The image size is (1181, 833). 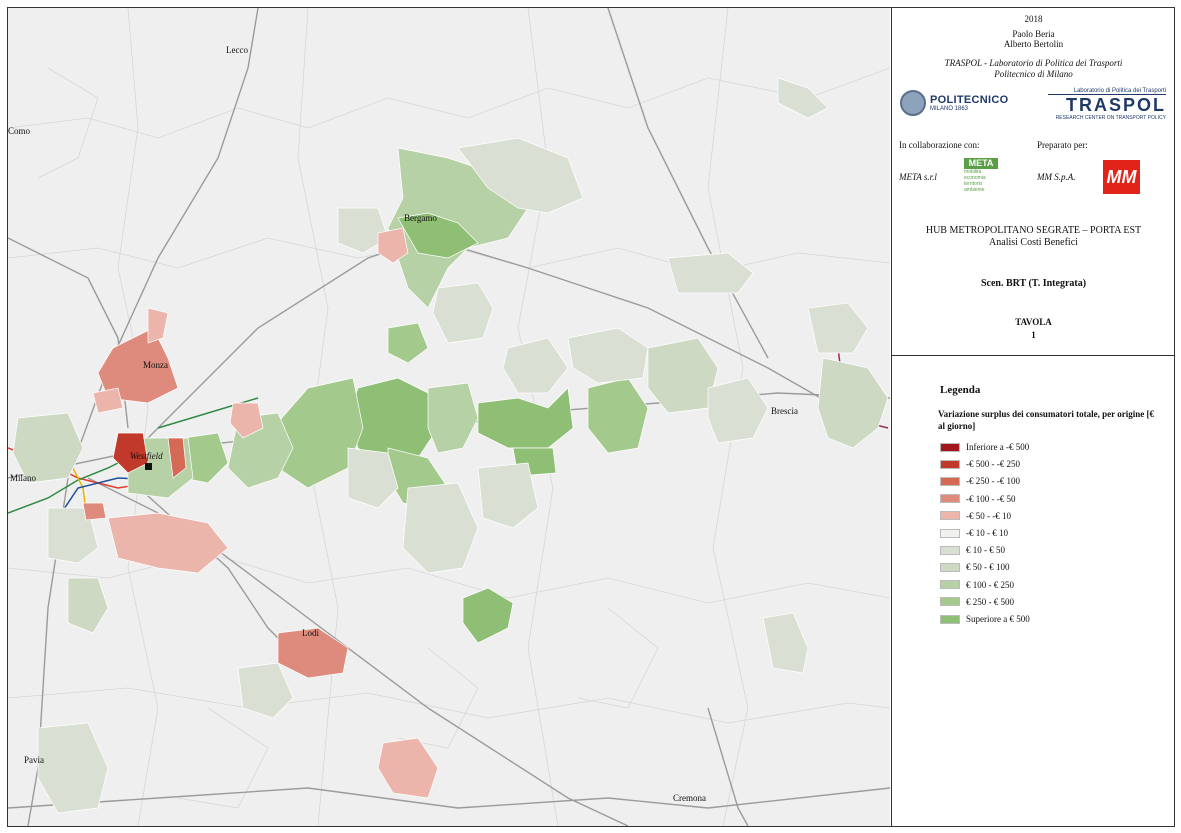 I want to click on legend-item: € 250 - € 500, so click(x=977, y=602).